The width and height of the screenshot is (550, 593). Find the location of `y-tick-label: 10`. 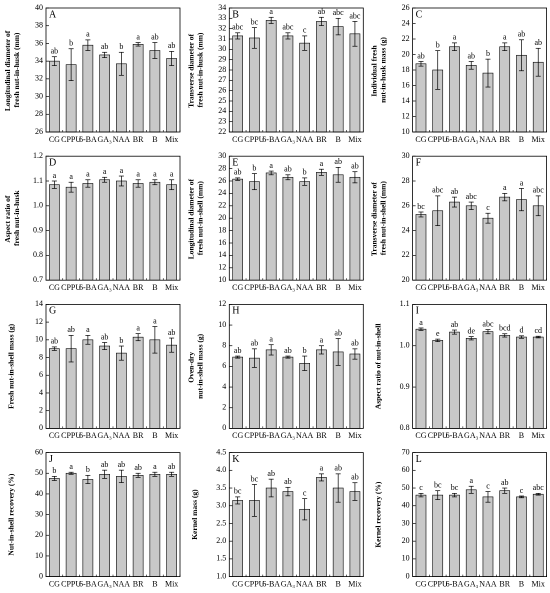

y-tick-label: 10 is located at coordinates (39, 555).